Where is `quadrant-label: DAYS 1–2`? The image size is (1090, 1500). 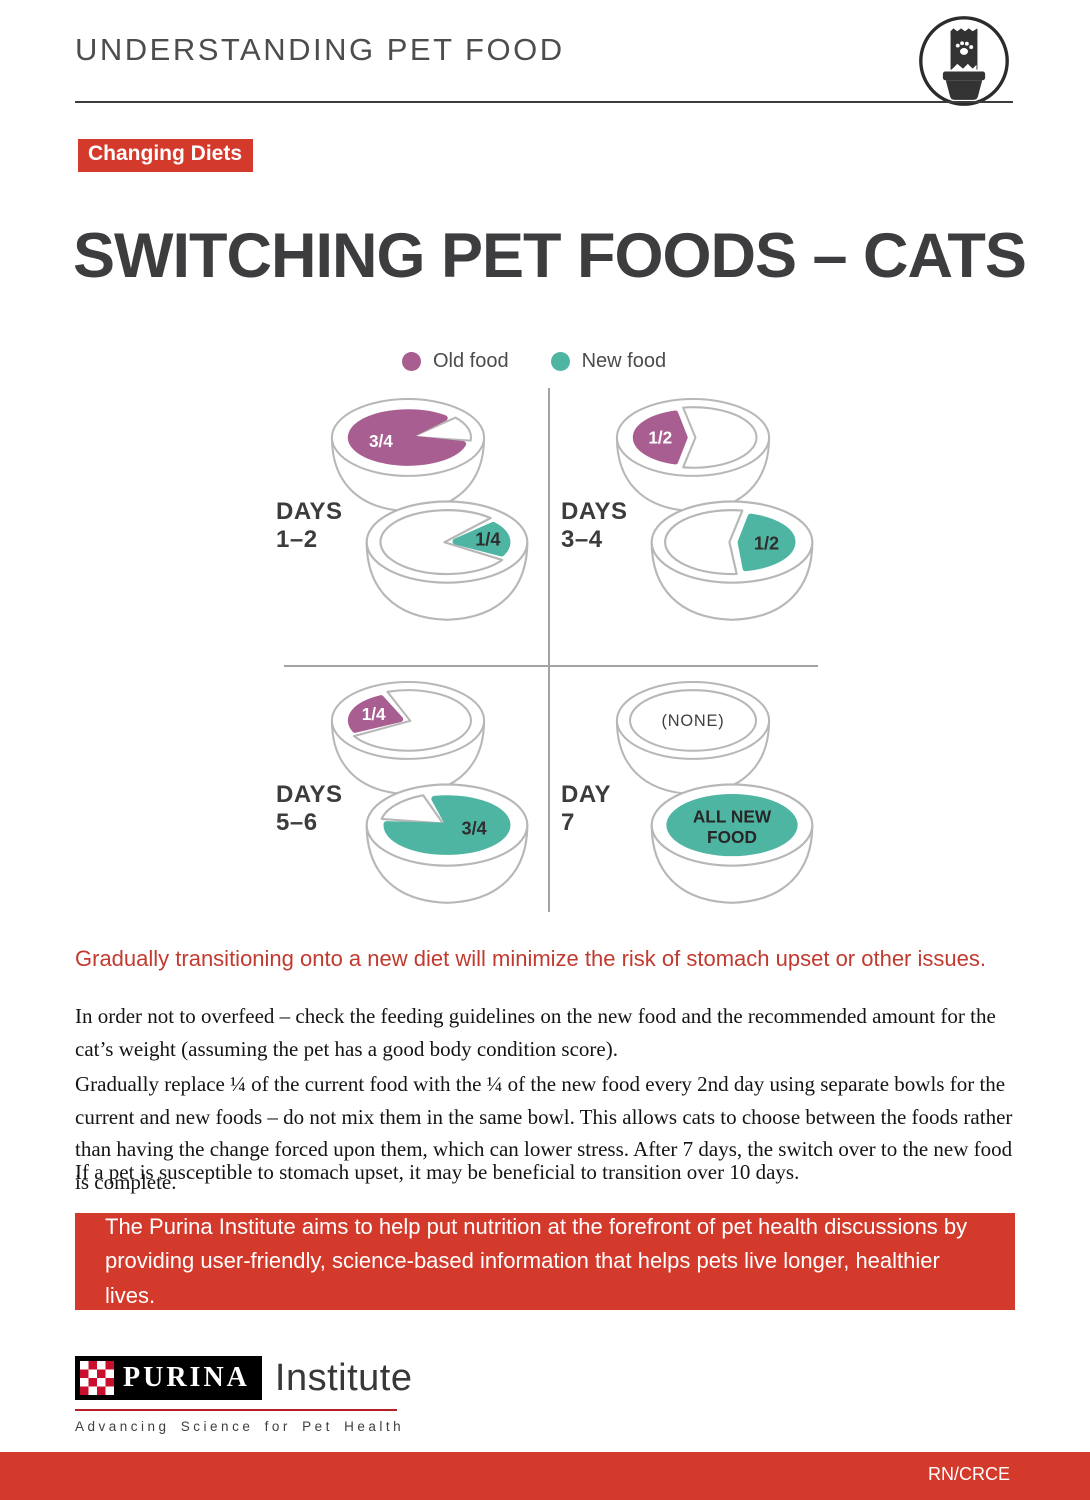 quadrant-label: DAYS 1–2 is located at coordinates (309, 526).